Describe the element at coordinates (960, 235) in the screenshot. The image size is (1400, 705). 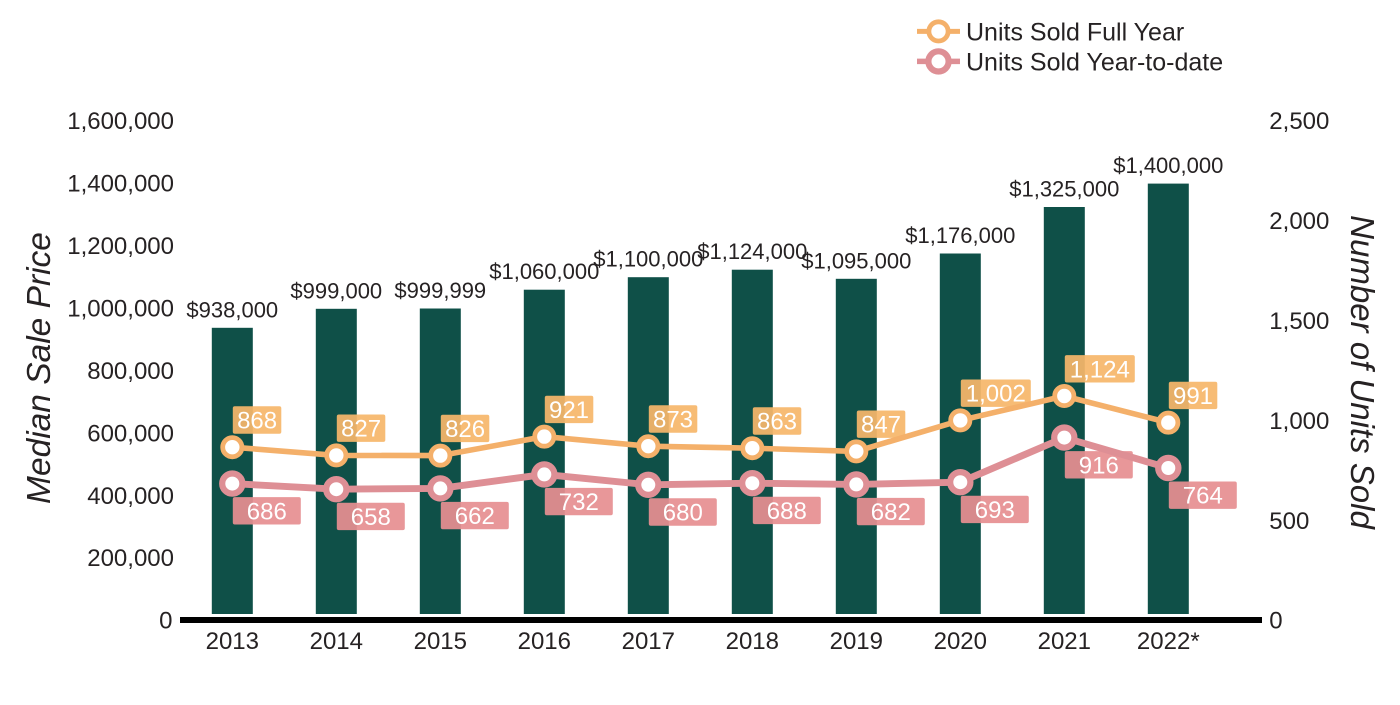
I see `svg-text: $1,176,000` at that location.